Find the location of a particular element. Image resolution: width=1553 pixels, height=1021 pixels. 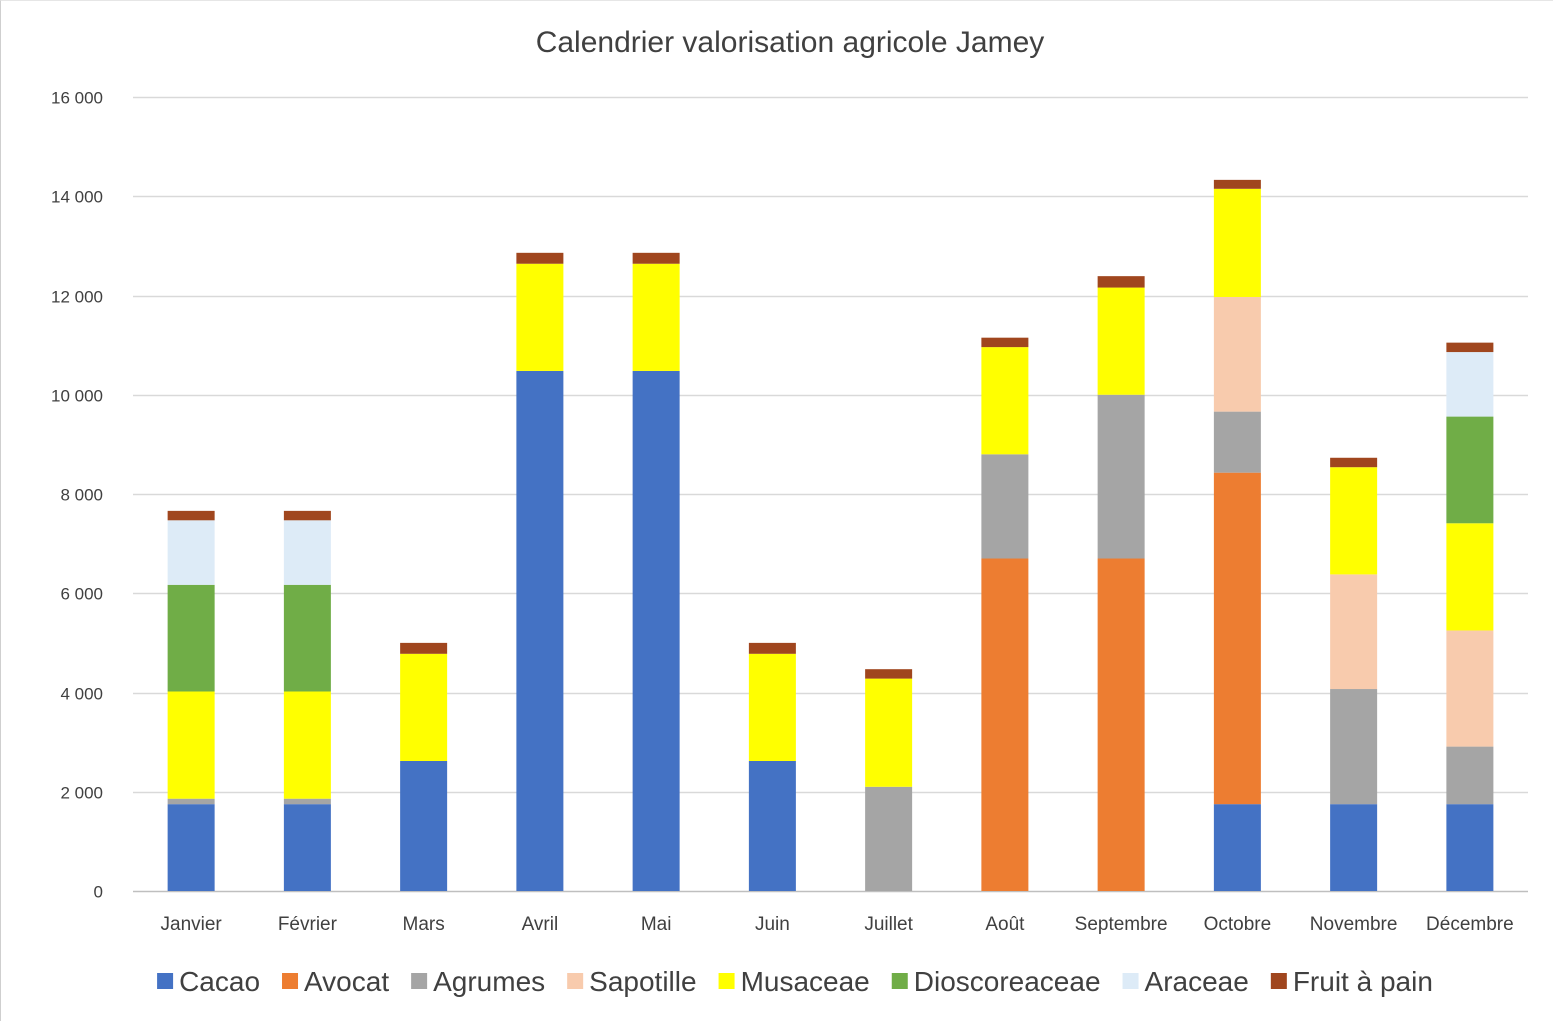

x-tick-label: Avril is located at coordinates (540, 924).